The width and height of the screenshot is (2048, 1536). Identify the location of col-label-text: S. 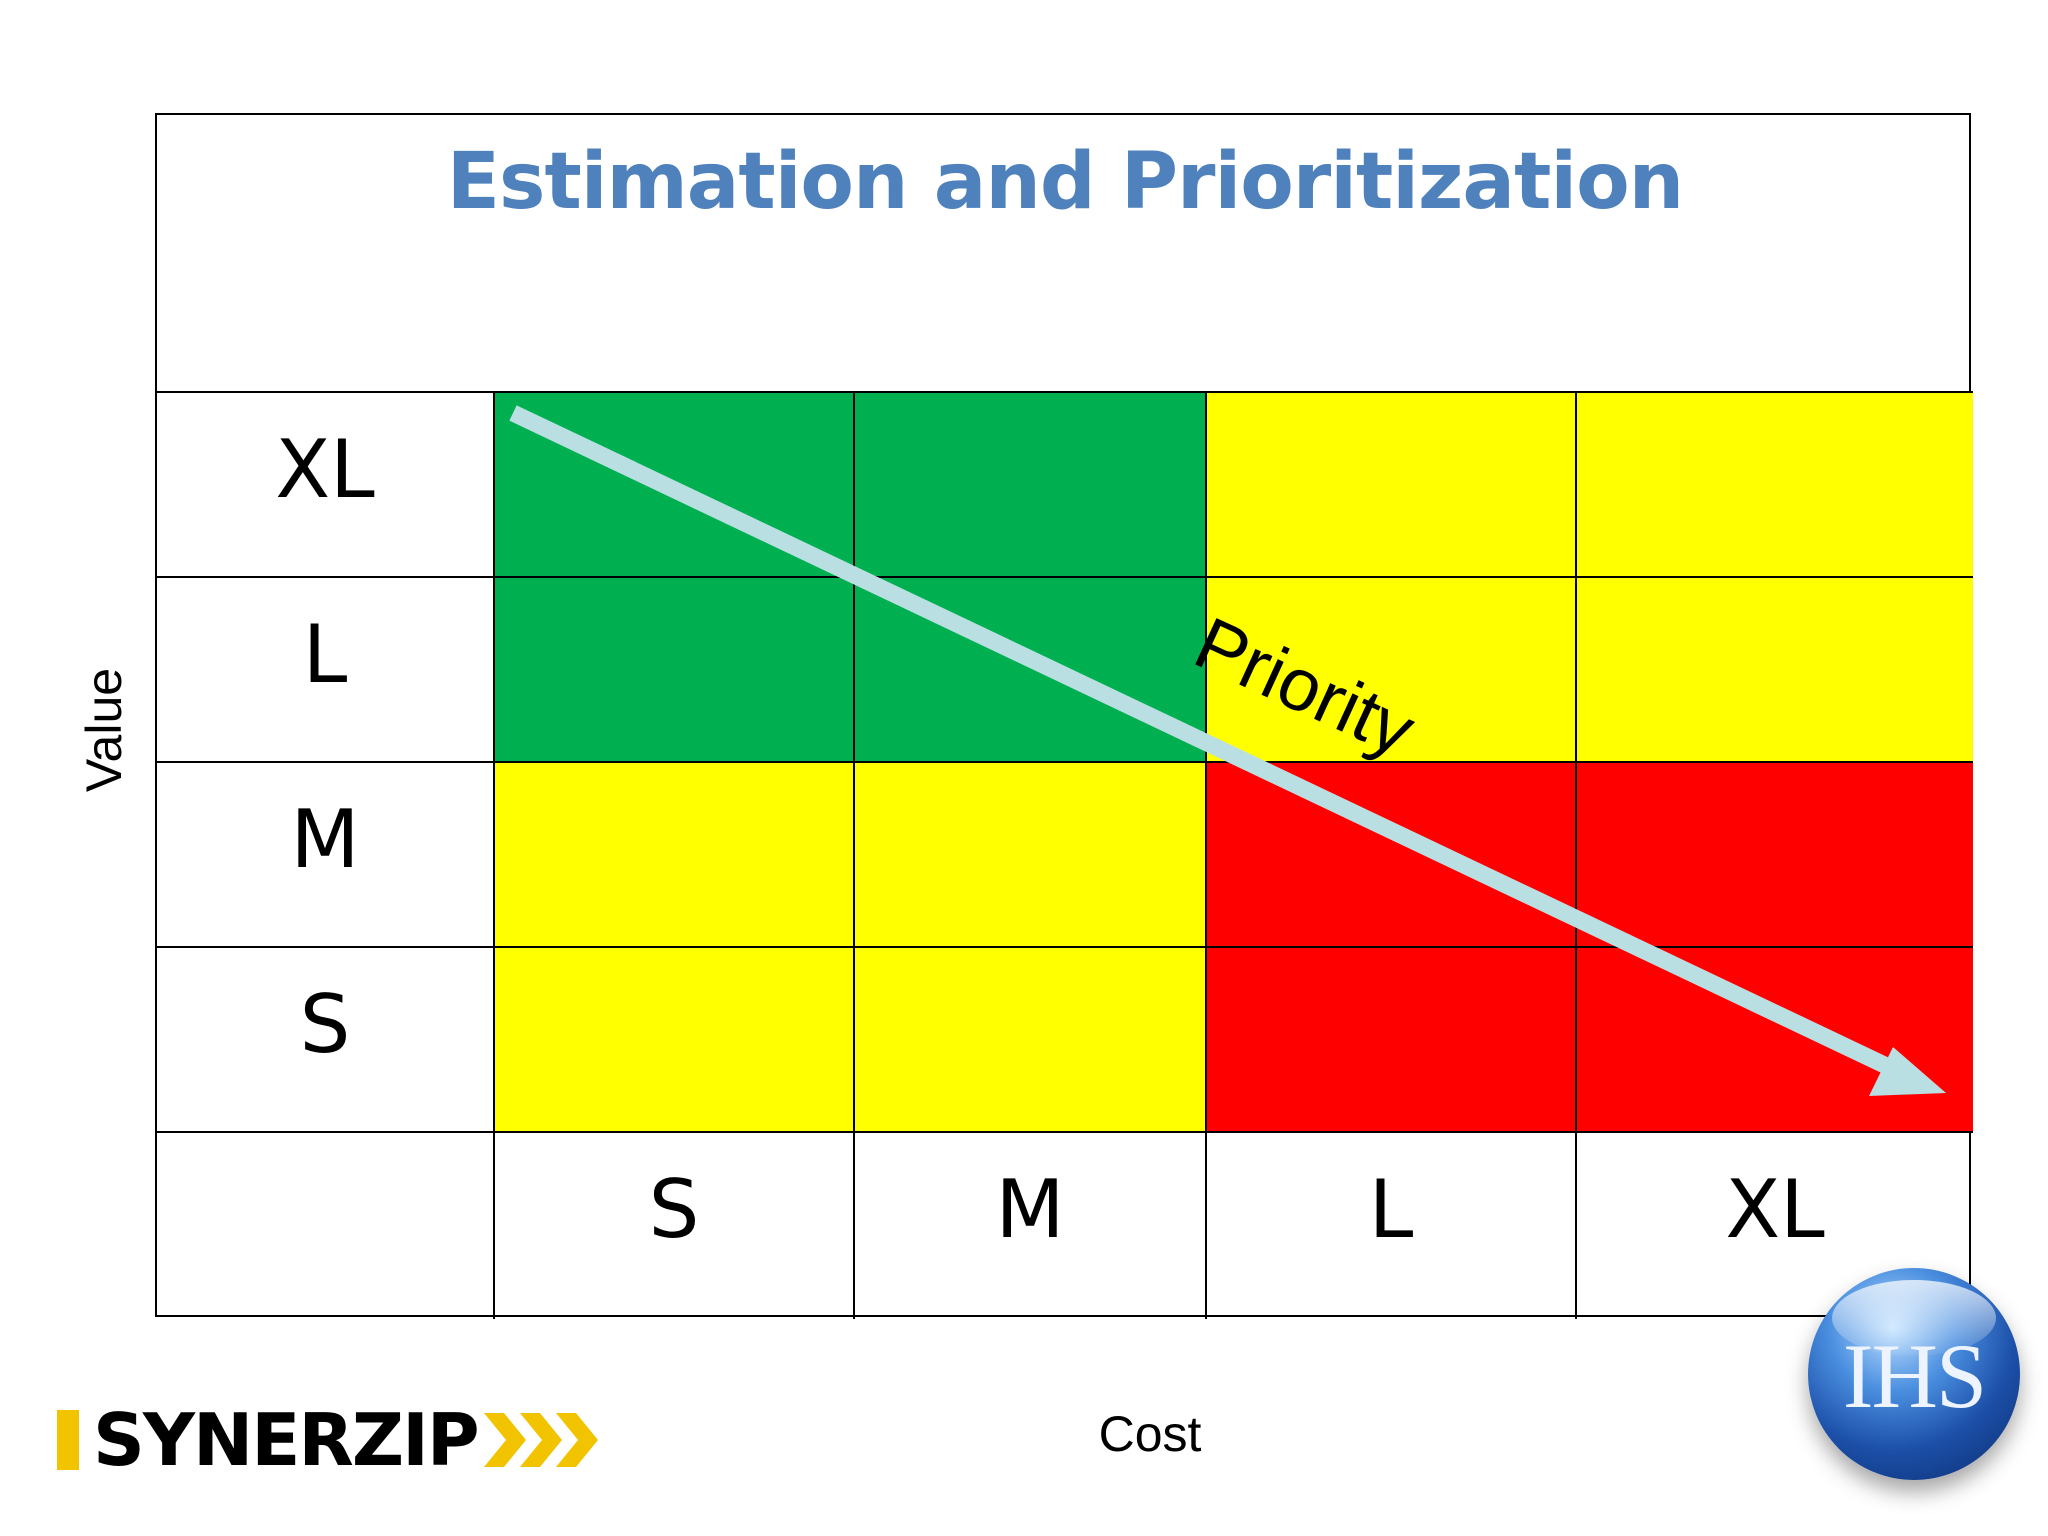
(674, 1209).